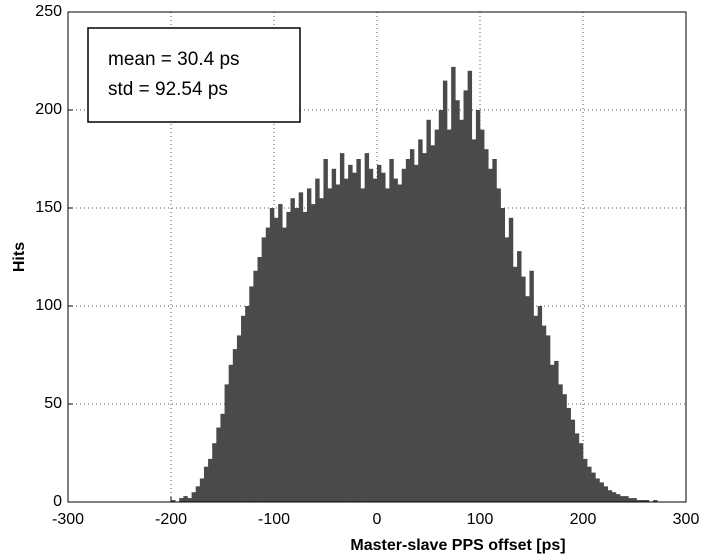  I want to click on annotation: mean = 30.4 ps, so click(174, 59).